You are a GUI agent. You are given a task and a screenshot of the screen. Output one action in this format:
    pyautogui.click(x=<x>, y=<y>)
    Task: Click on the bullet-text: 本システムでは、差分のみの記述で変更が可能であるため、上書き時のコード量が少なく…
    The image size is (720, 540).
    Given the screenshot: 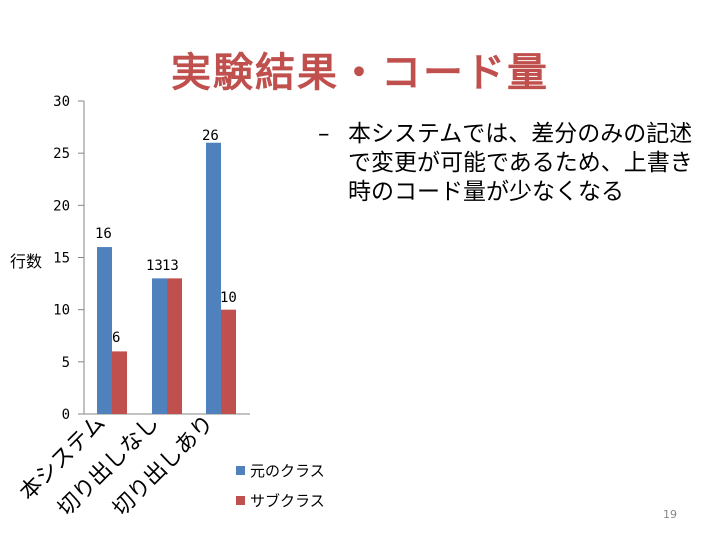 What is the action you would take?
    pyautogui.click(x=520, y=163)
    